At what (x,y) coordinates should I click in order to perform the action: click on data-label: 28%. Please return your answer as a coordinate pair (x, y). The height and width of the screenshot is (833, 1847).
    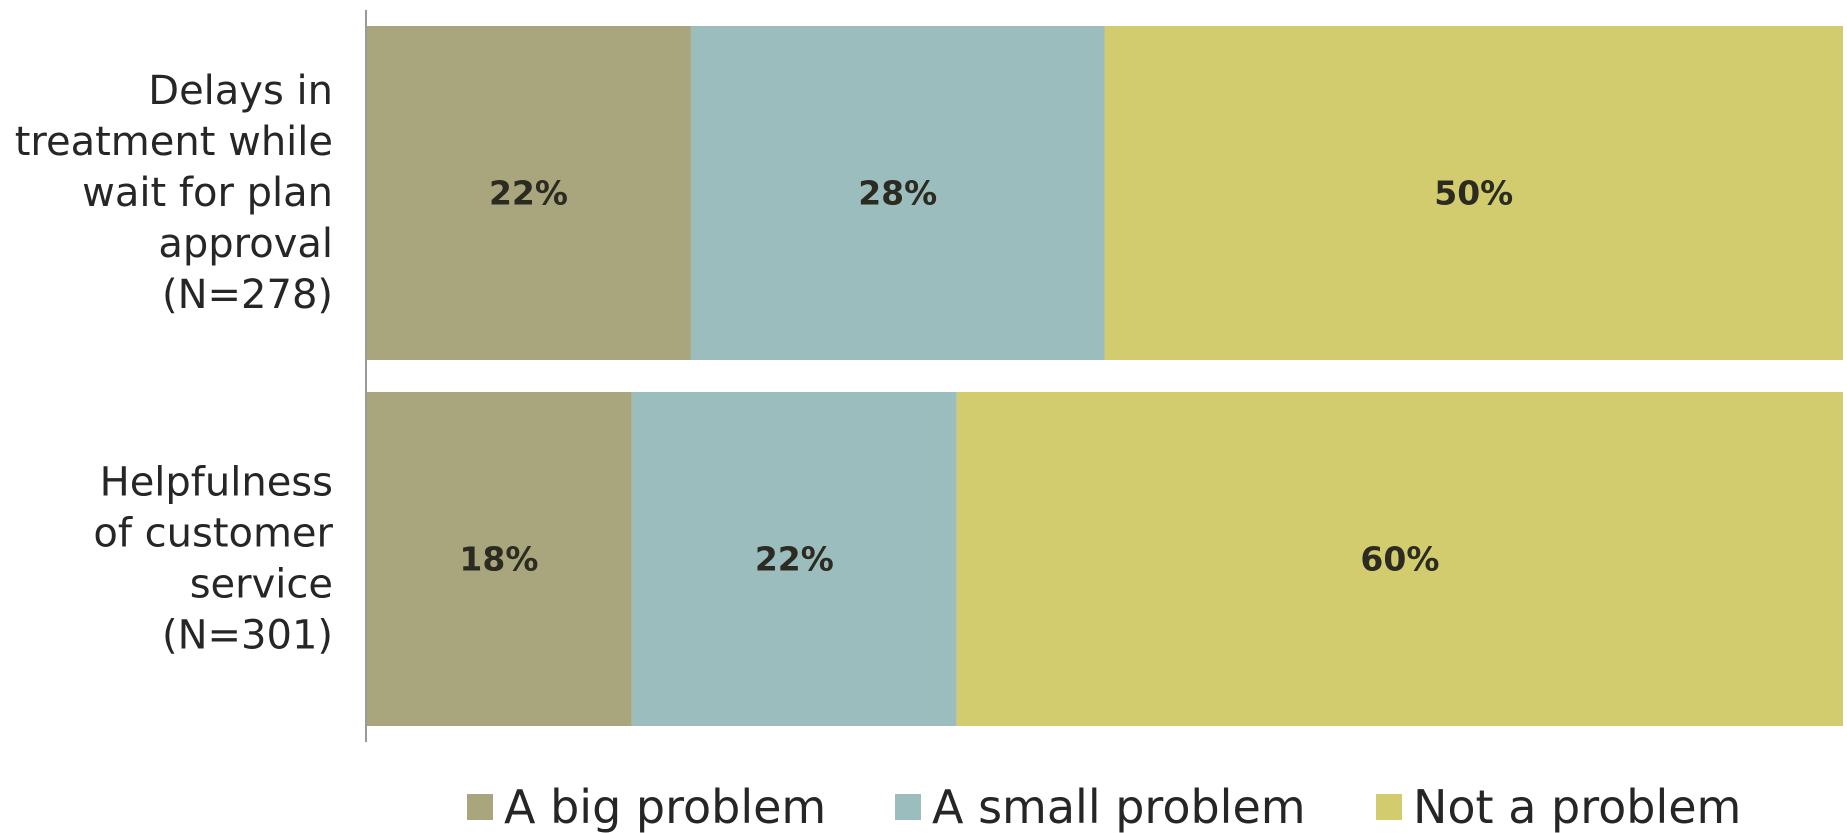
    Looking at the image, I should click on (897, 193).